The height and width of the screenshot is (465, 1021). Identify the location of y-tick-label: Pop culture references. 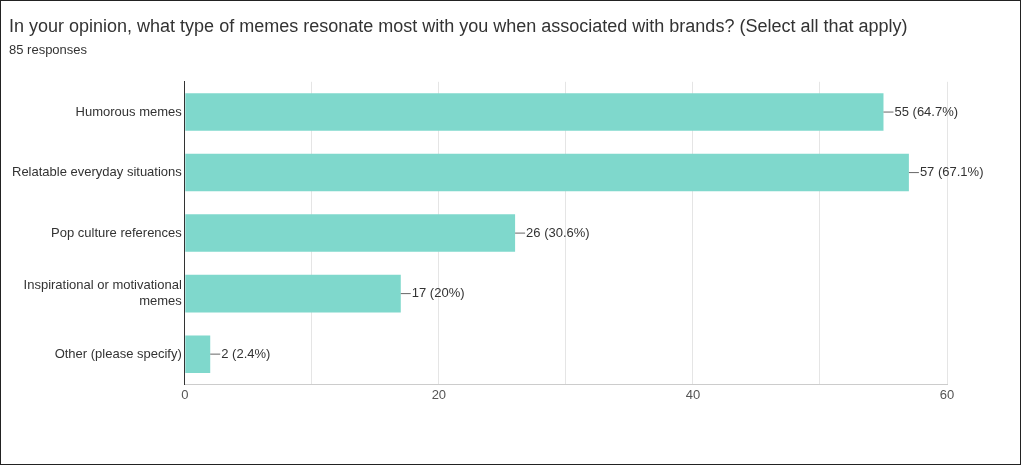
(117, 232).